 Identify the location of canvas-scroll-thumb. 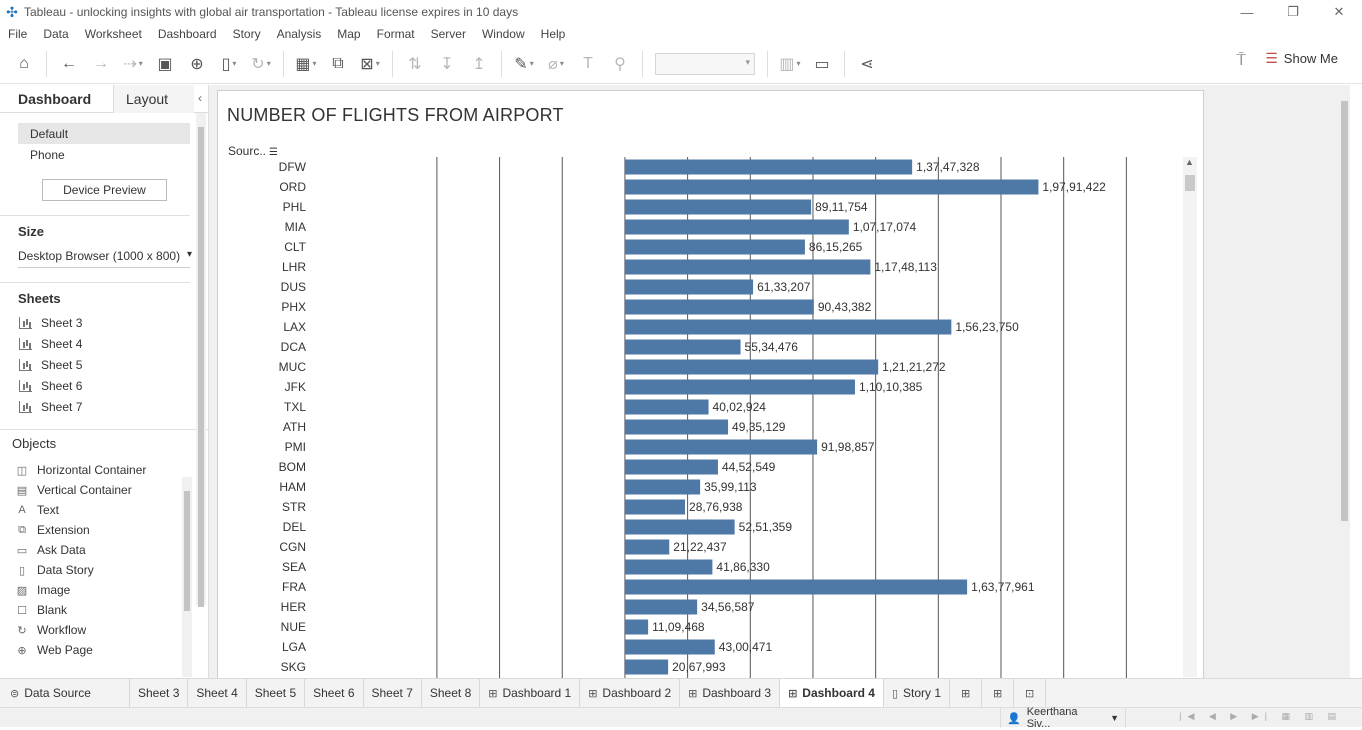
(1344, 311).